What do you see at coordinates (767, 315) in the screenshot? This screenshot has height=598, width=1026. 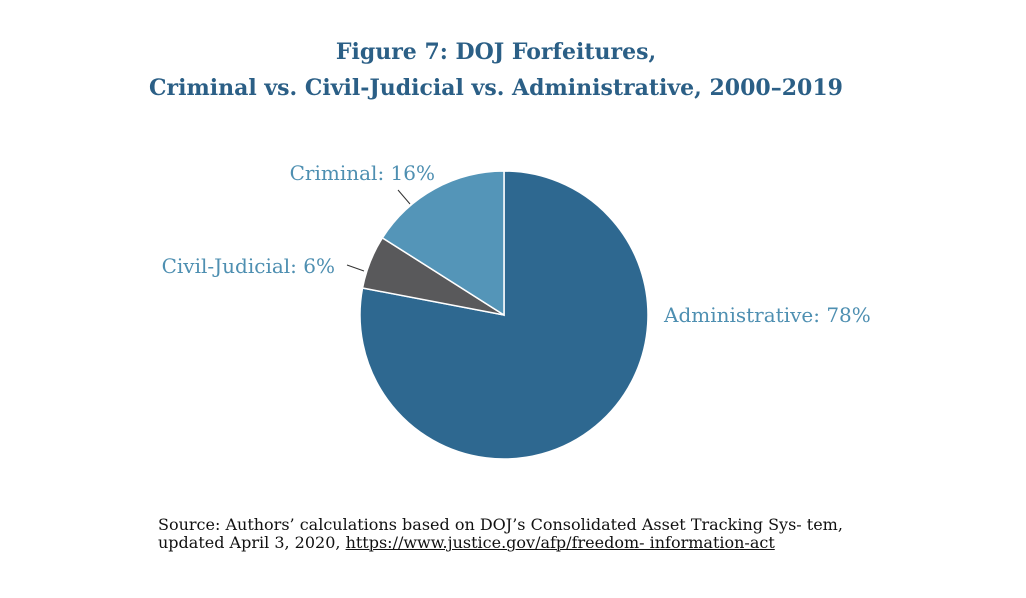 I see `slice-label-administrative: Administrative: 78%` at bounding box center [767, 315].